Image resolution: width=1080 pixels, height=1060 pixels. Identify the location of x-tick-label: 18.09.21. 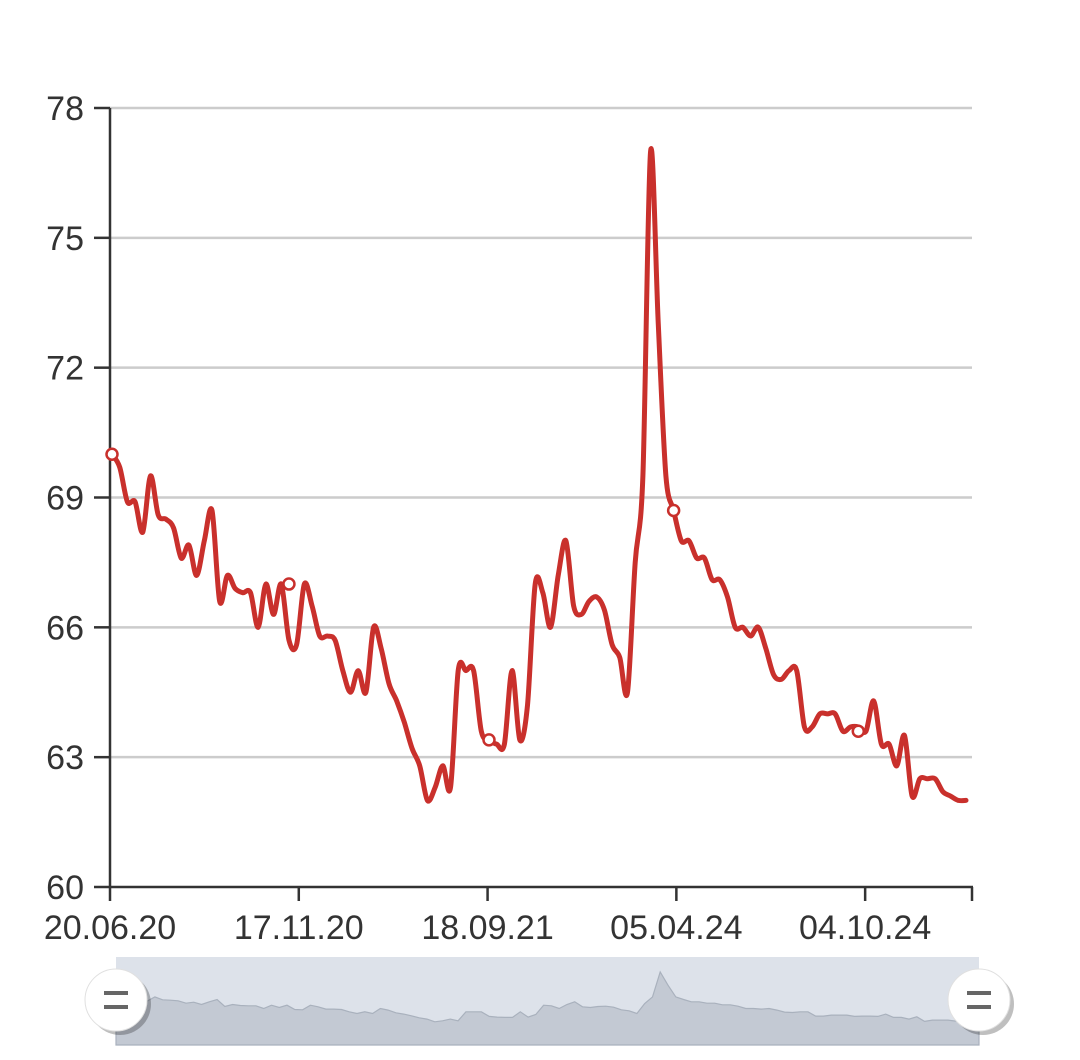
(487, 928).